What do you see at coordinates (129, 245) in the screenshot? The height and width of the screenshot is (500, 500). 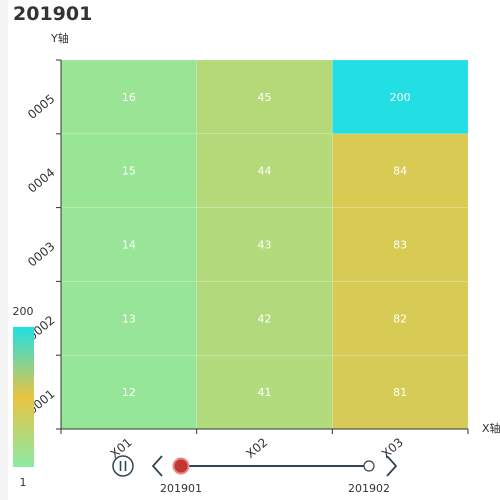 I see `cell-value-label: 14` at bounding box center [129, 245].